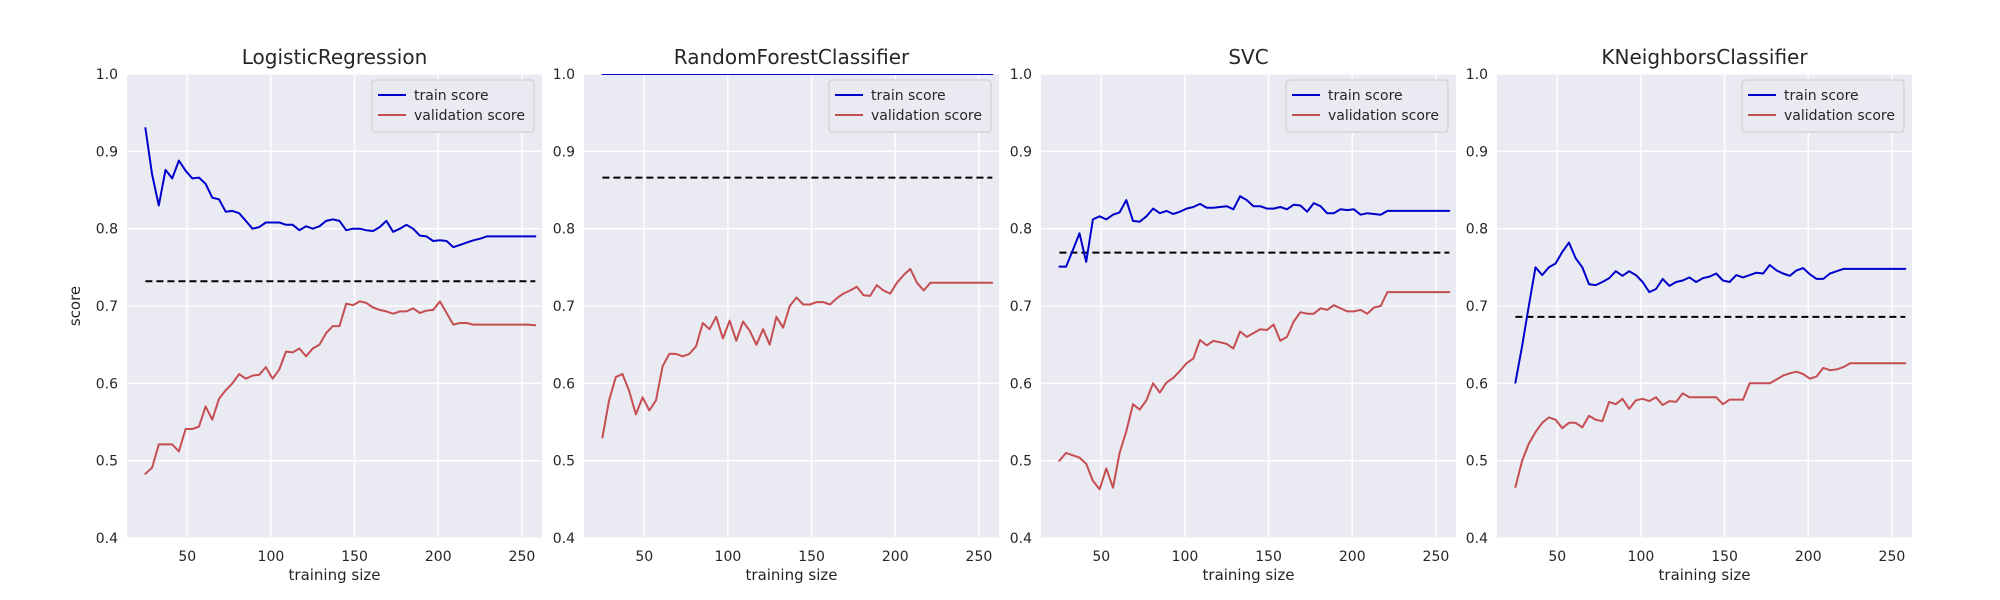  I want to click on chart-title: SVC, so click(1248, 57).